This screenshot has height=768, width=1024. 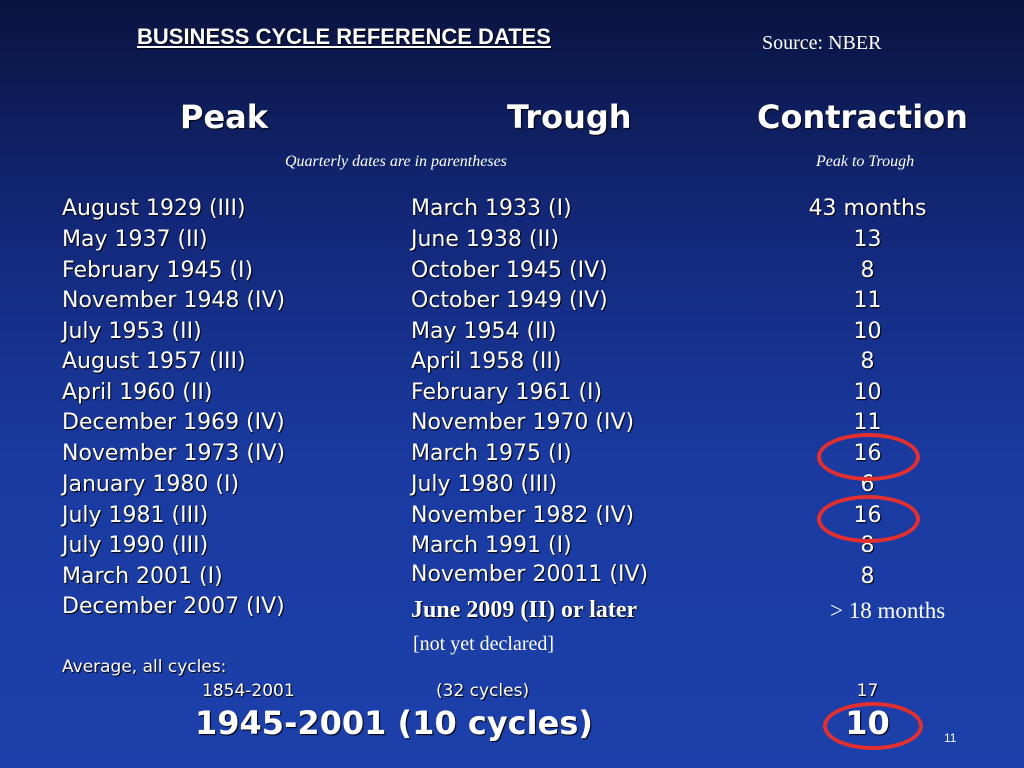 What do you see at coordinates (137, 392) in the screenshot?
I see `peak-cell: April 1960 (II)` at bounding box center [137, 392].